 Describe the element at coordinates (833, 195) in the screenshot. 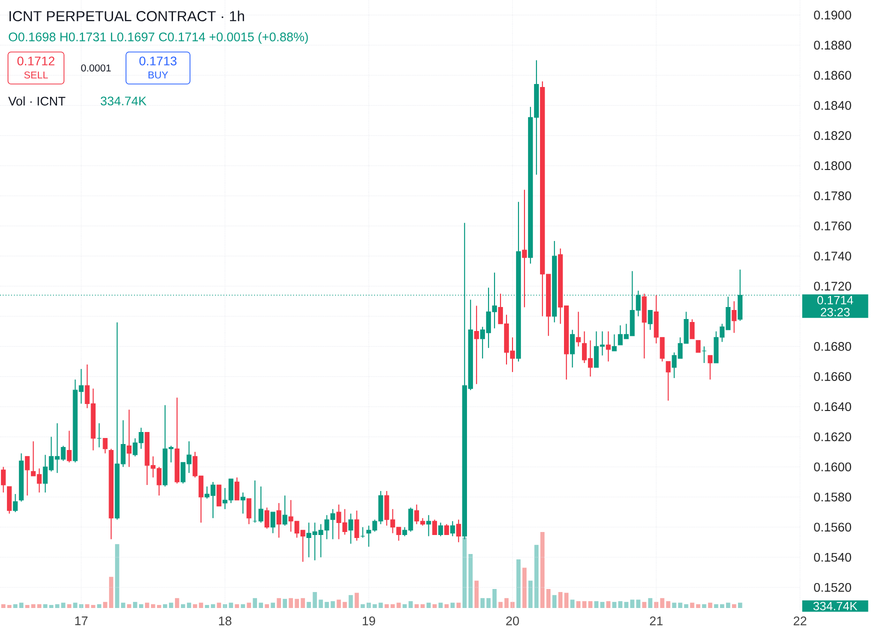

I see `y-tick-label: 0.1780` at that location.